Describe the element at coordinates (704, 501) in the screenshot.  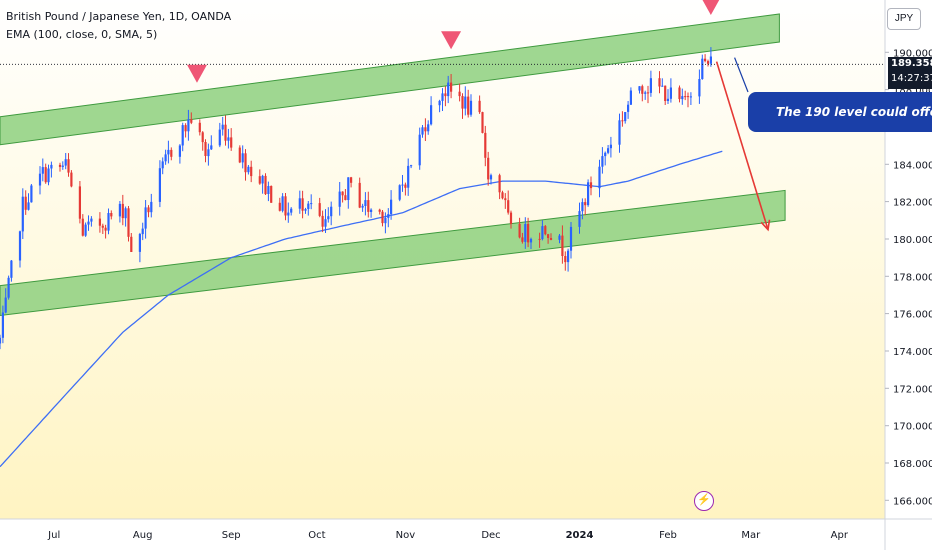
I see `lightning-bolt-icon: ⚡` at that location.